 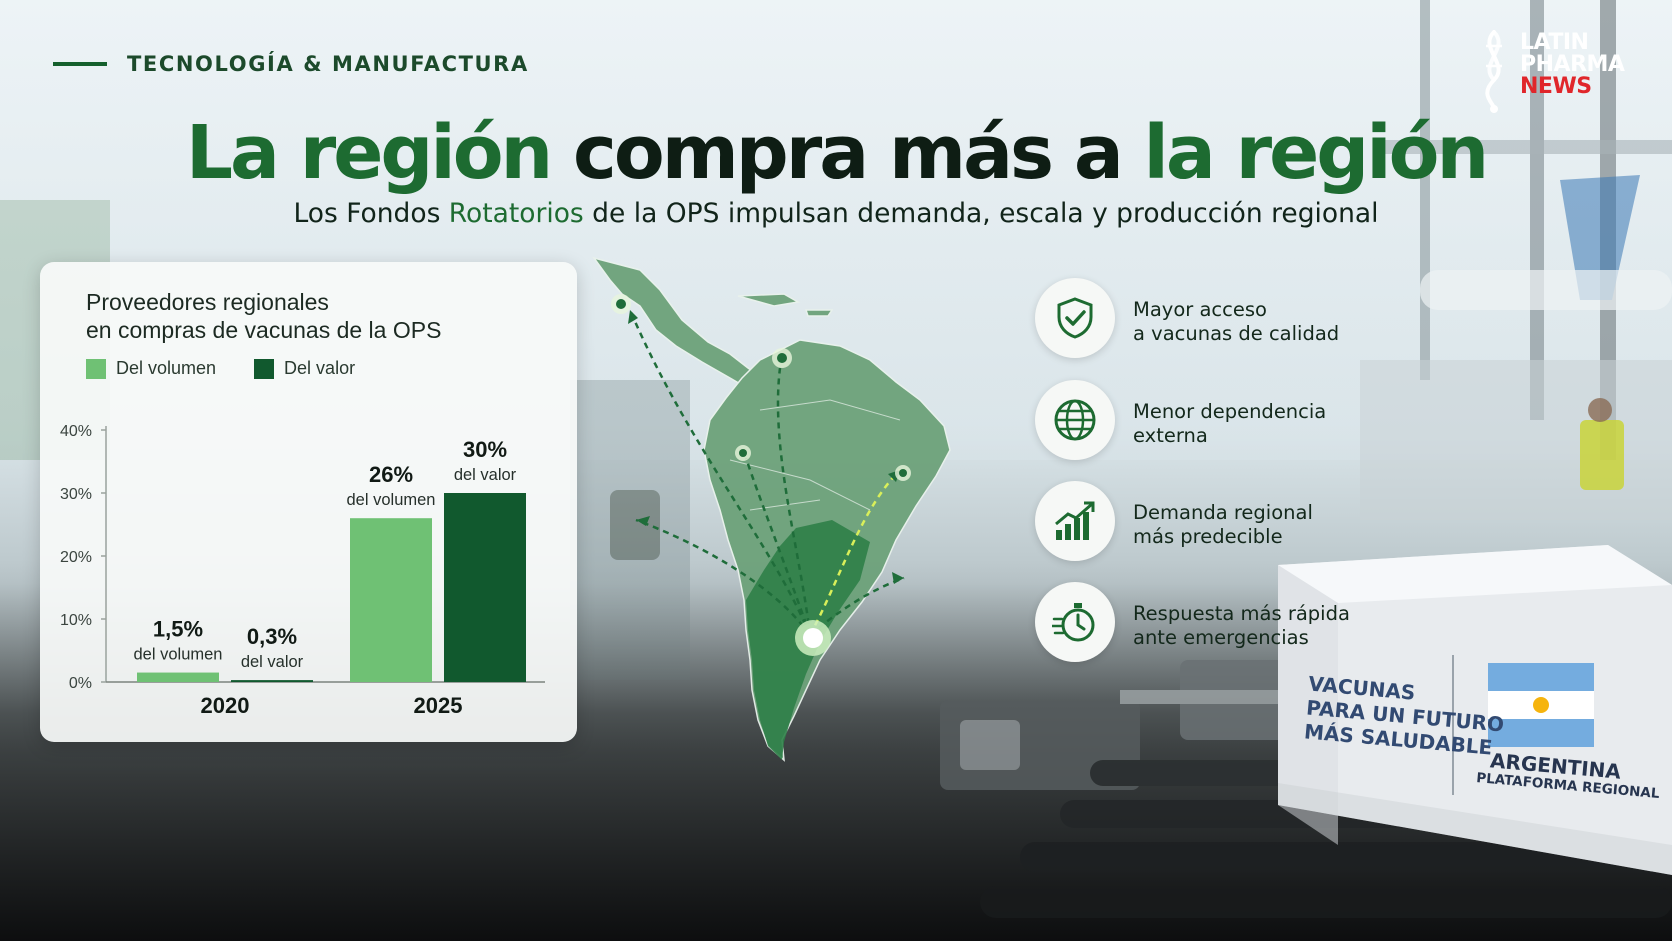 I want to click on title-part-2: compra más a, so click(x=848, y=153).